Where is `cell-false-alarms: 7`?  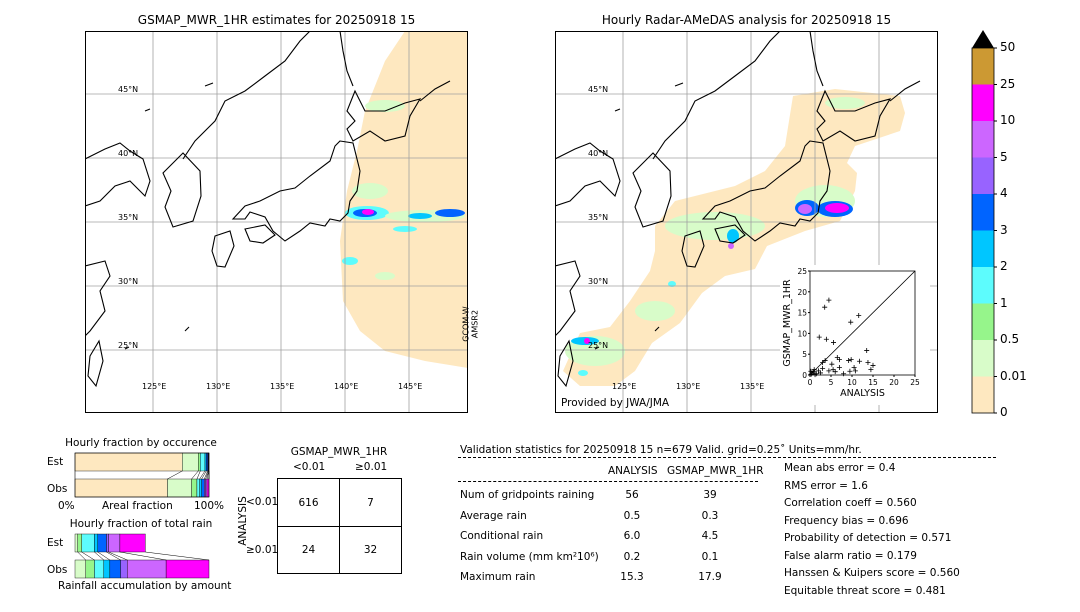
cell-false-alarms: 7 is located at coordinates (370, 503).